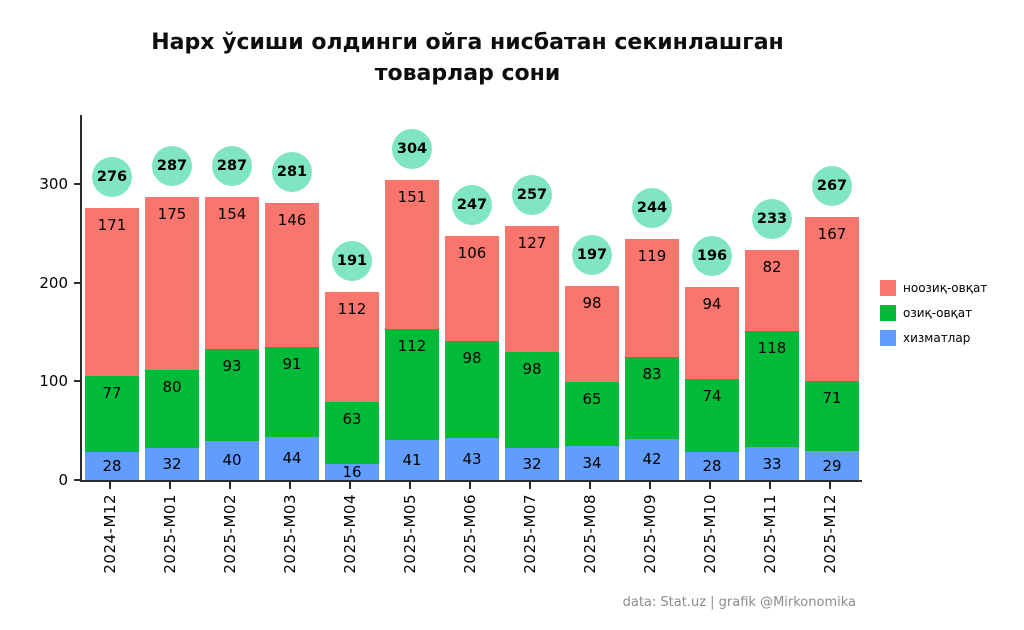 The image size is (1024, 630). I want to click on legend-item-nonfood: ноозиқ-овқат, so click(933, 288).